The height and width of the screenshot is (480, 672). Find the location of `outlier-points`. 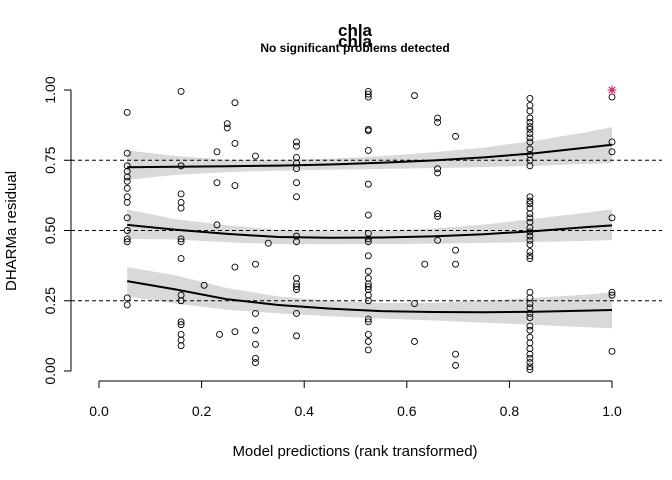

outlier-points is located at coordinates (612, 90).